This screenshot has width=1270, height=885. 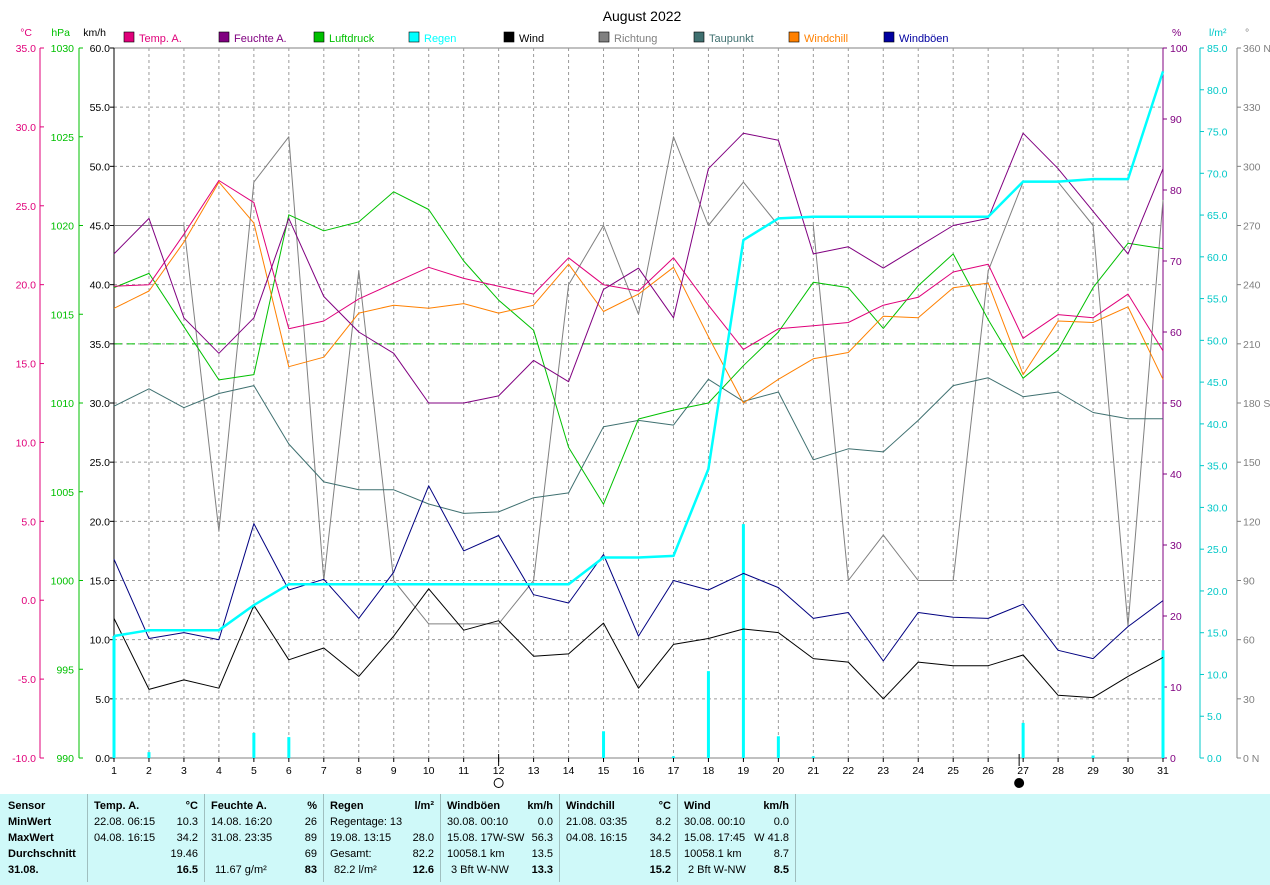 I want to click on wind-min-value: 0.0, so click(x=781, y=822).